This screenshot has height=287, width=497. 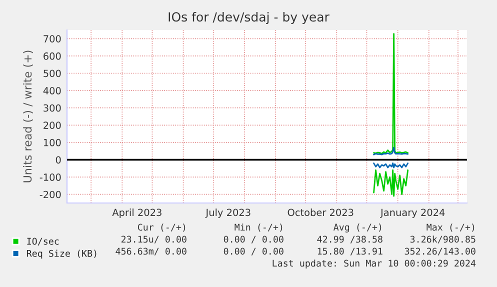 What do you see at coordinates (374, 264) in the screenshot?
I see `text: Last update: Sun Mar 10 00:00:29 2024` at bounding box center [374, 264].